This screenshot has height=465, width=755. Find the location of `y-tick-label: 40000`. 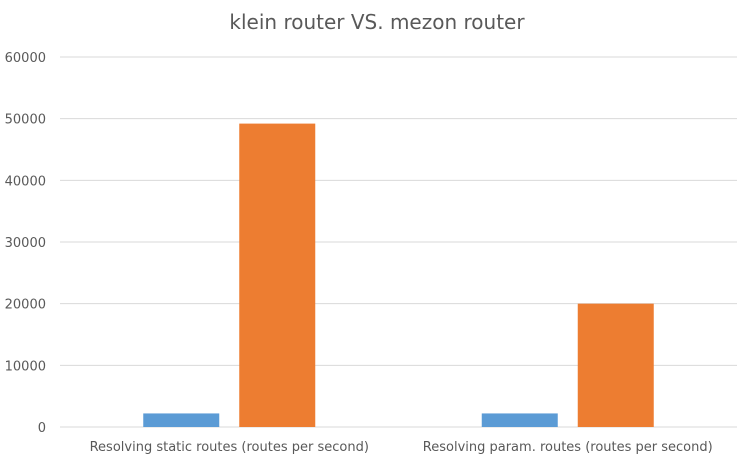

y-tick-label: 40000 is located at coordinates (25, 181).